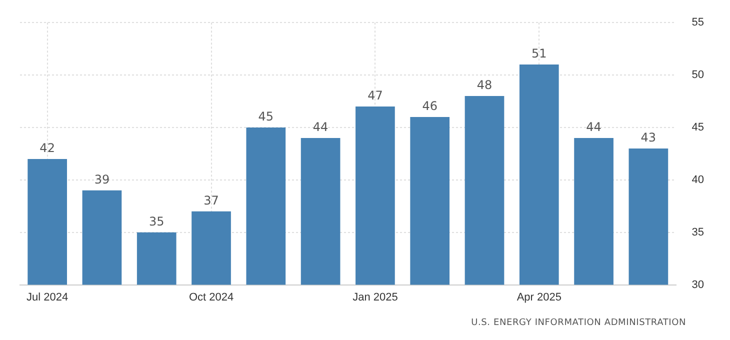 This screenshot has width=730, height=340. What do you see at coordinates (698, 75) in the screenshot?
I see `y-tick-label: 50` at bounding box center [698, 75].